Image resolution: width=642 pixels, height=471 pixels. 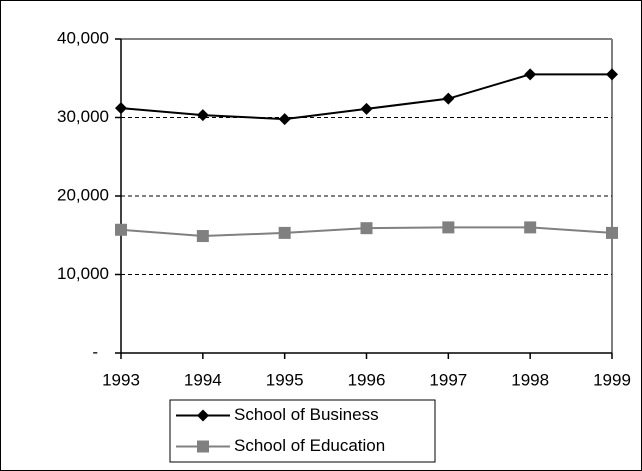 What do you see at coordinates (302, 431) in the screenshot?
I see `legend-box` at bounding box center [302, 431].